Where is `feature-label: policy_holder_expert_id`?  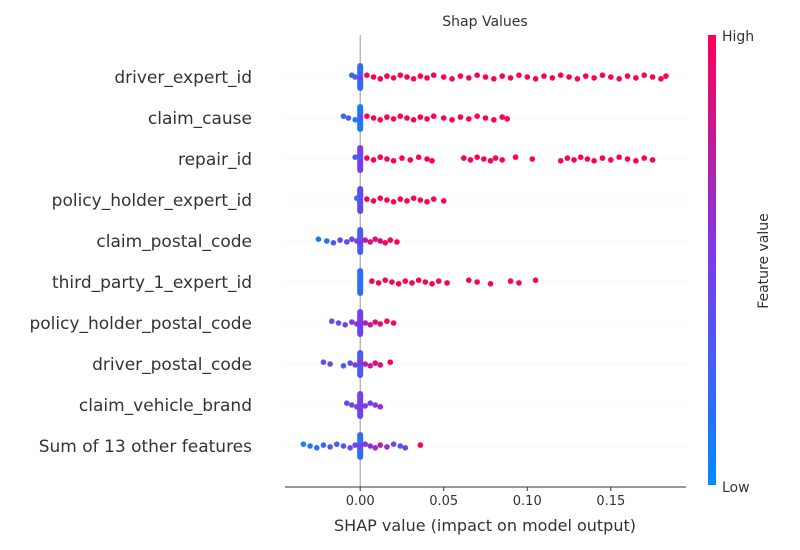 feature-label: policy_holder_expert_id is located at coordinates (152, 201).